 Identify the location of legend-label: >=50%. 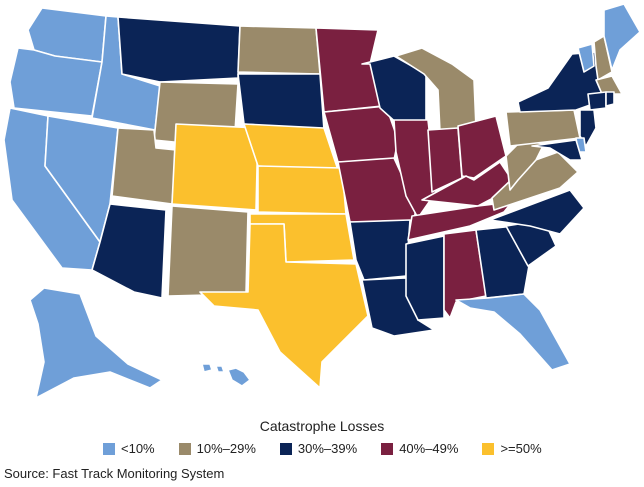
(521, 448).